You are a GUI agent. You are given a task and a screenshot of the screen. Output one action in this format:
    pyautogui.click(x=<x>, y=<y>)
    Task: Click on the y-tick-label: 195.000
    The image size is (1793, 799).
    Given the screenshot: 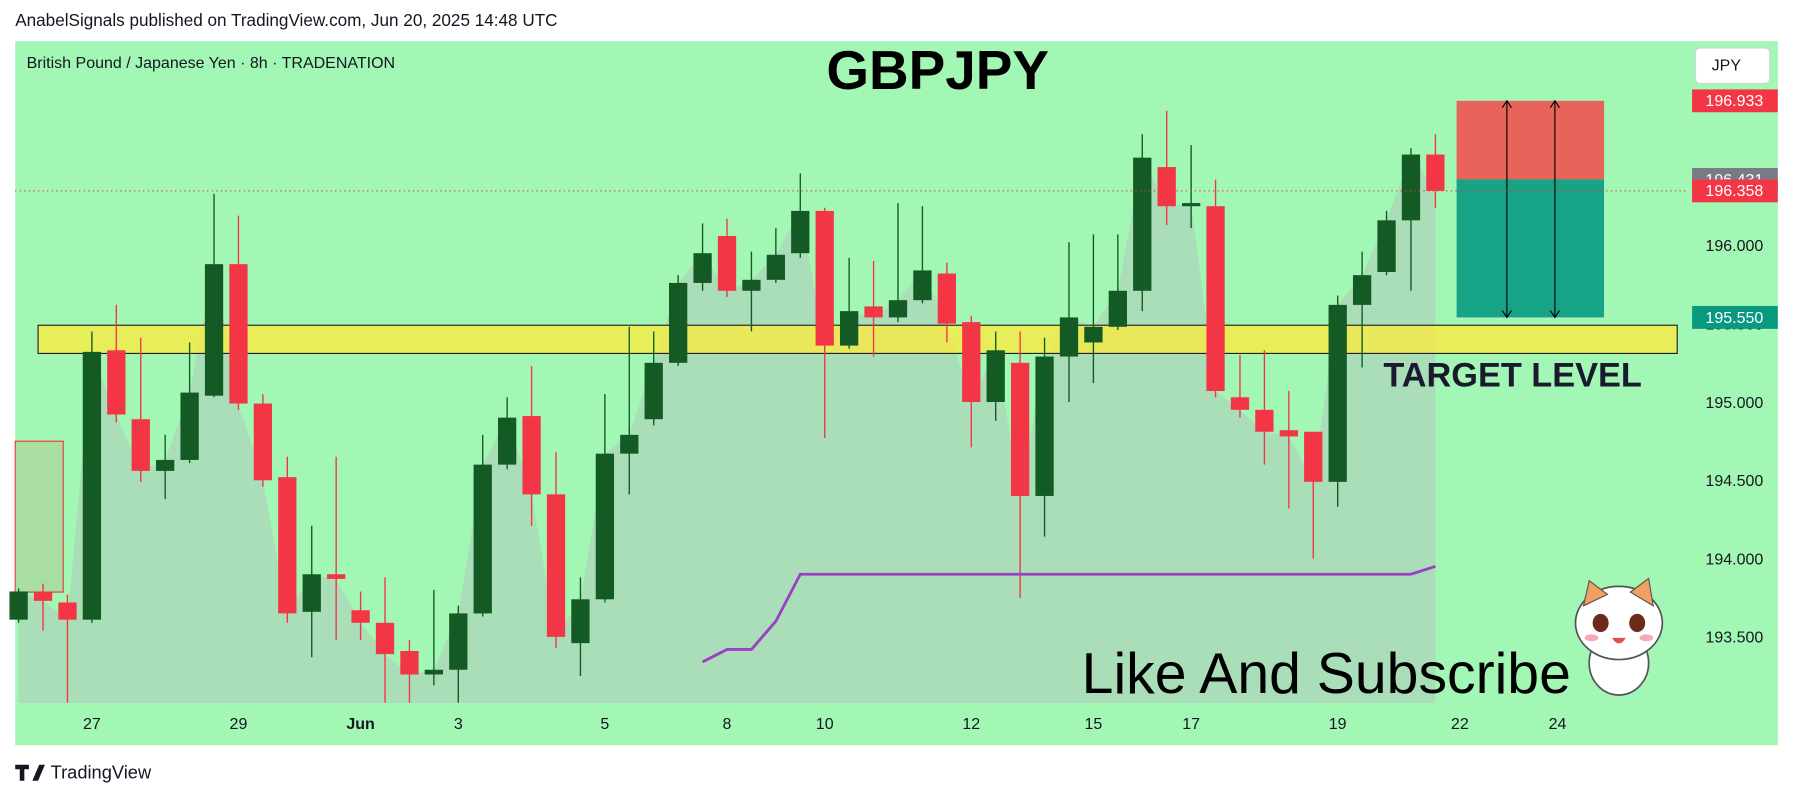 What is the action you would take?
    pyautogui.click(x=1734, y=403)
    